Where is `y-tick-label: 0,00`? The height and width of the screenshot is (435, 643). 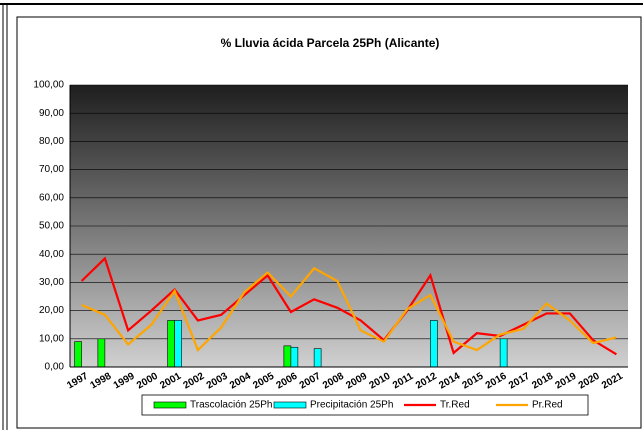 y-tick-label: 0,00 is located at coordinates (55, 367).